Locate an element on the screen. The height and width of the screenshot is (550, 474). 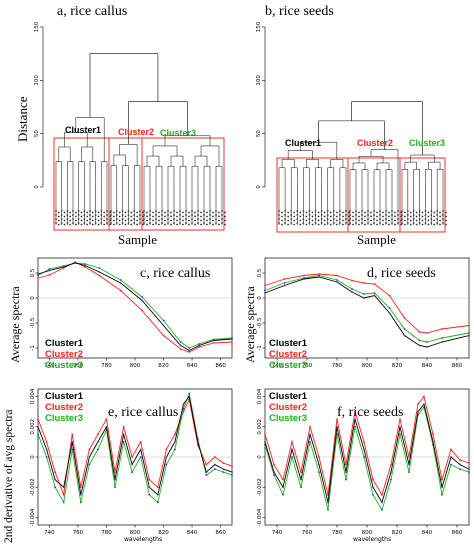
legend-cluster3: Cluster3 is located at coordinates (288, 418).